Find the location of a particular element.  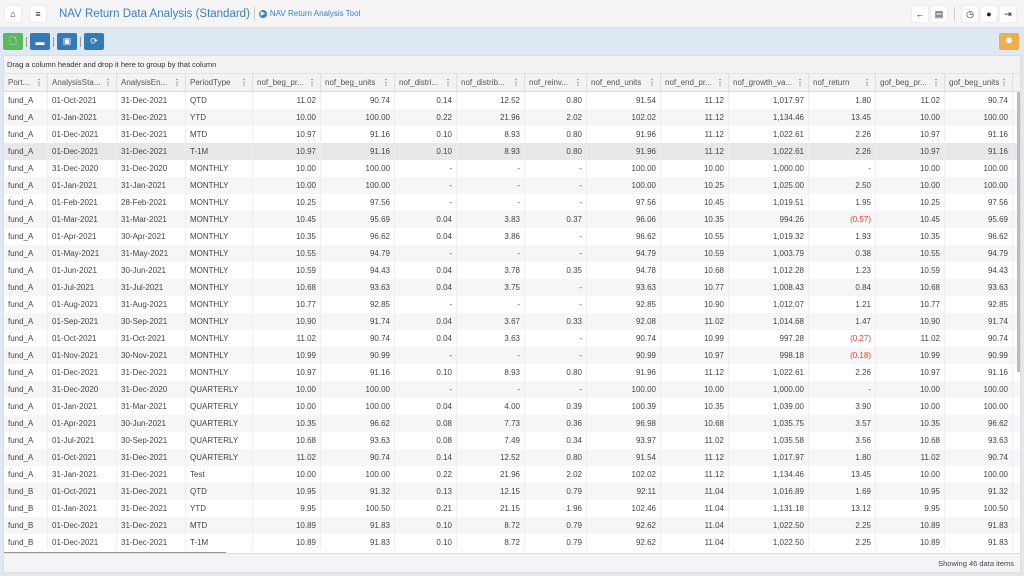

table-cell: 13.12 is located at coordinates (842, 508).